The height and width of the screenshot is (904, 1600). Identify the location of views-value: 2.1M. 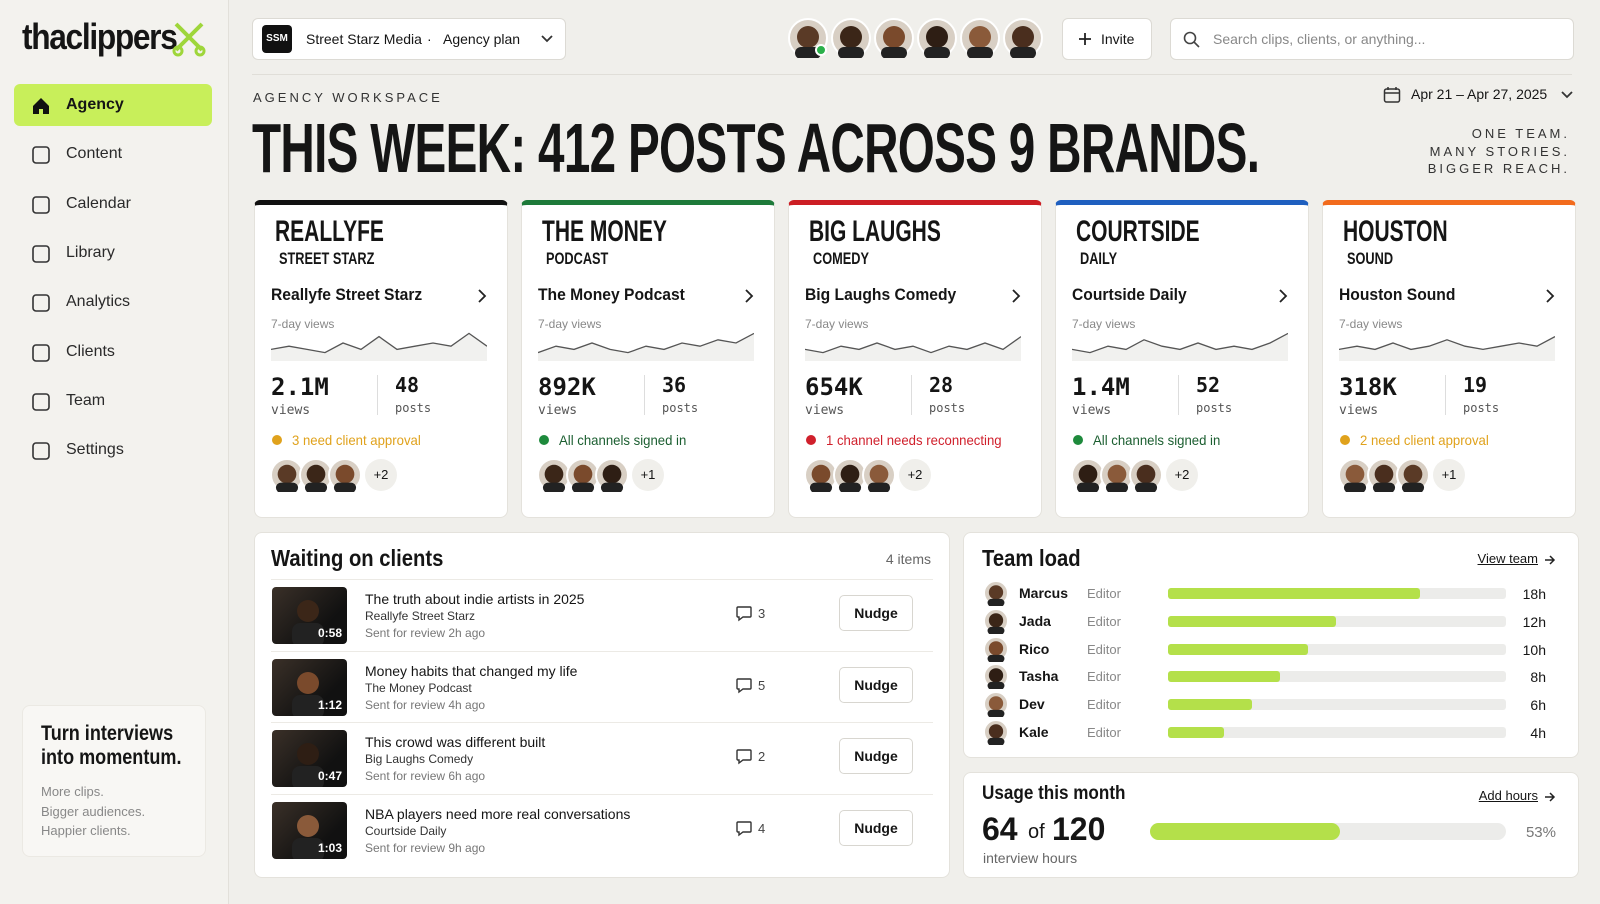
(300, 387).